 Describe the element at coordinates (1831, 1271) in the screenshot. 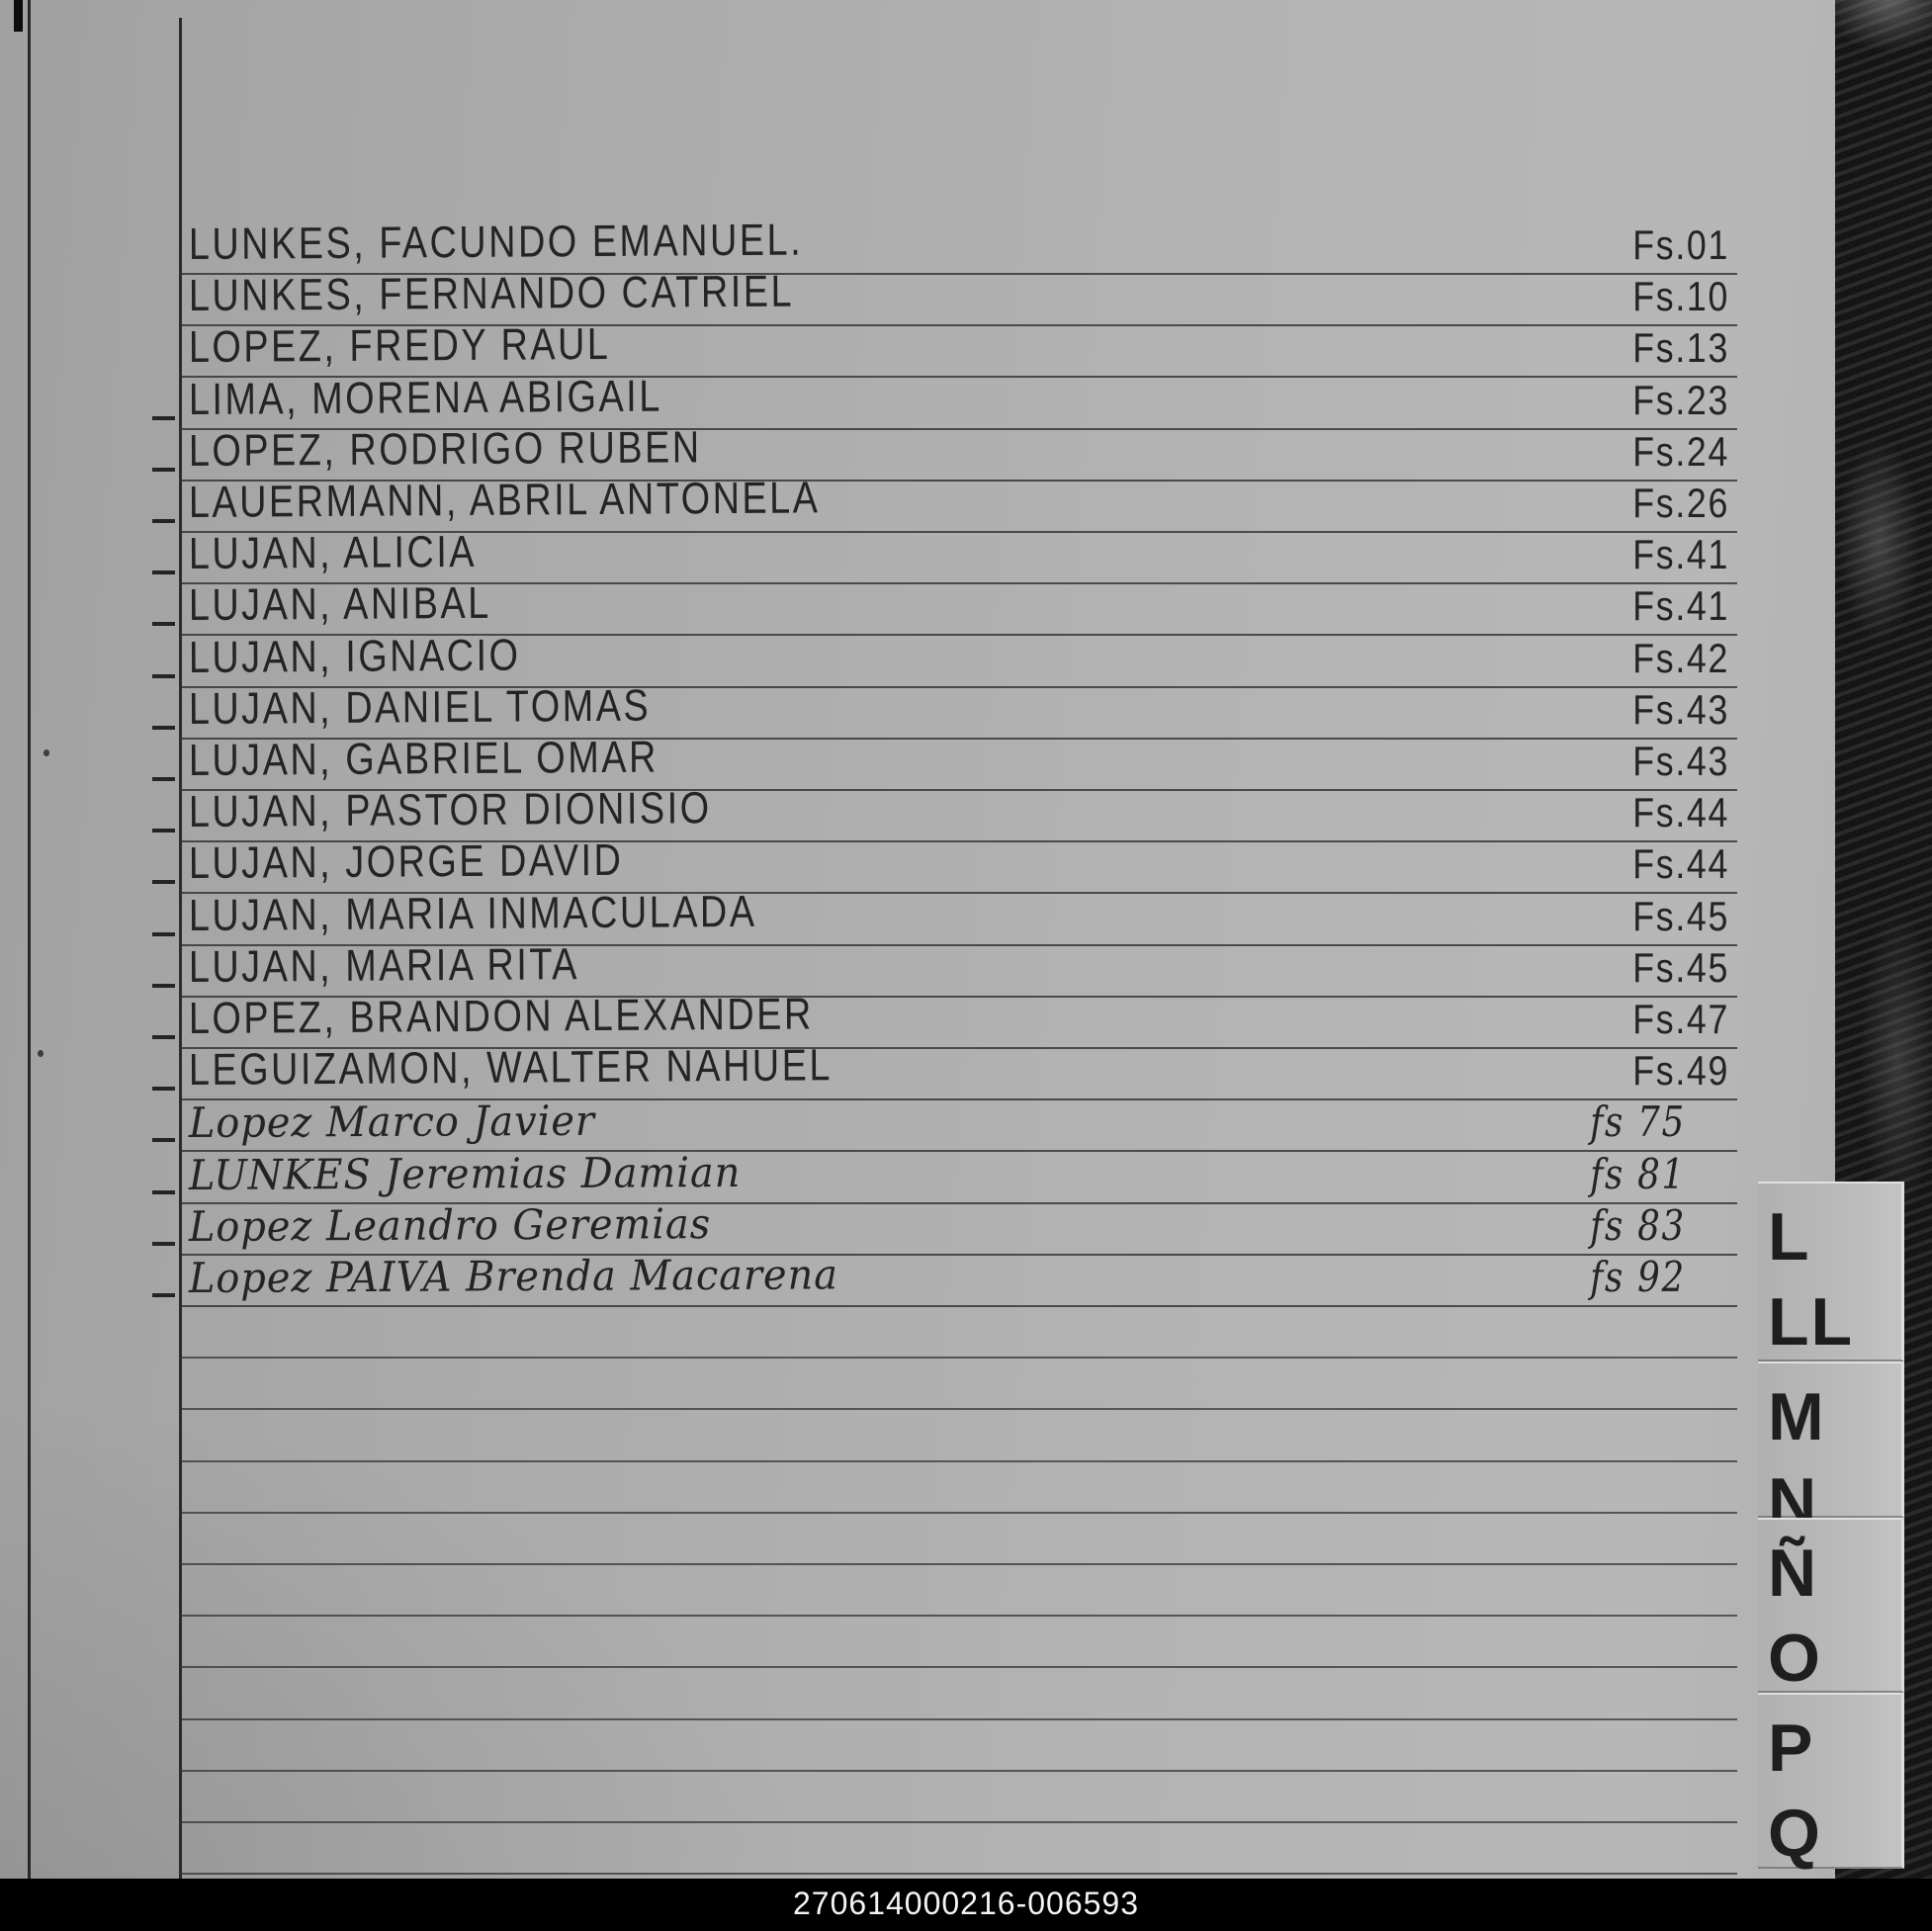

I see `index-tab: L LL` at that location.